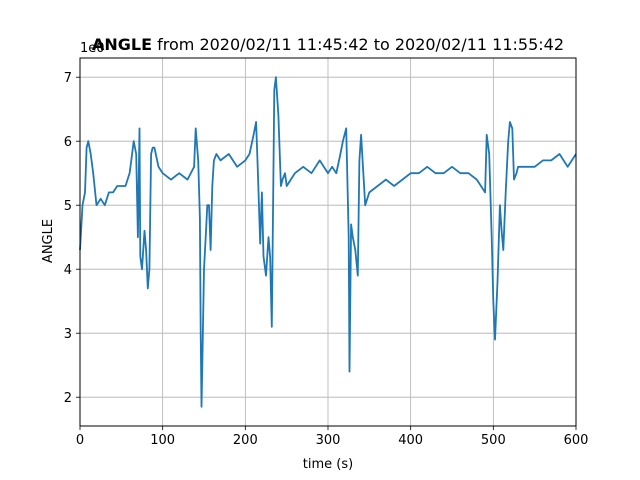 This screenshot has height=480, width=640. What do you see at coordinates (328, 464) in the screenshot?
I see `x-axis-label: time (s)` at bounding box center [328, 464].